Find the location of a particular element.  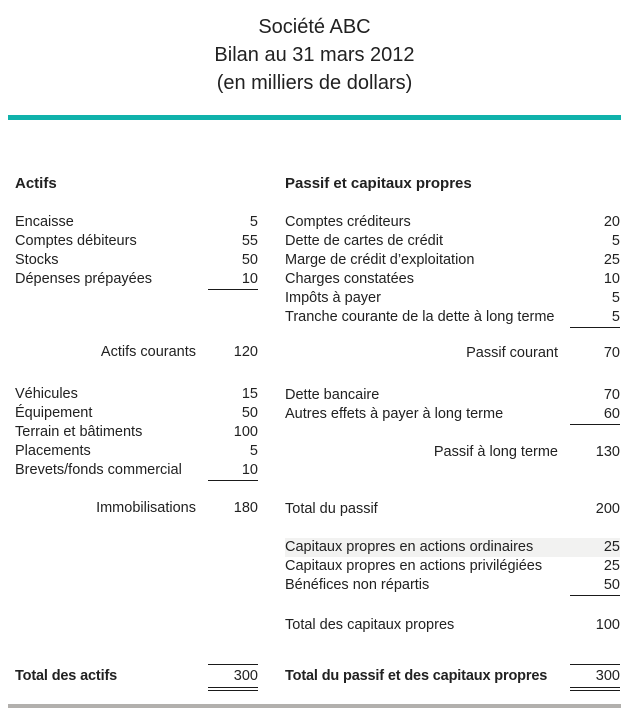

table-row: Terrain et bâtiments 100 is located at coordinates (136, 432).